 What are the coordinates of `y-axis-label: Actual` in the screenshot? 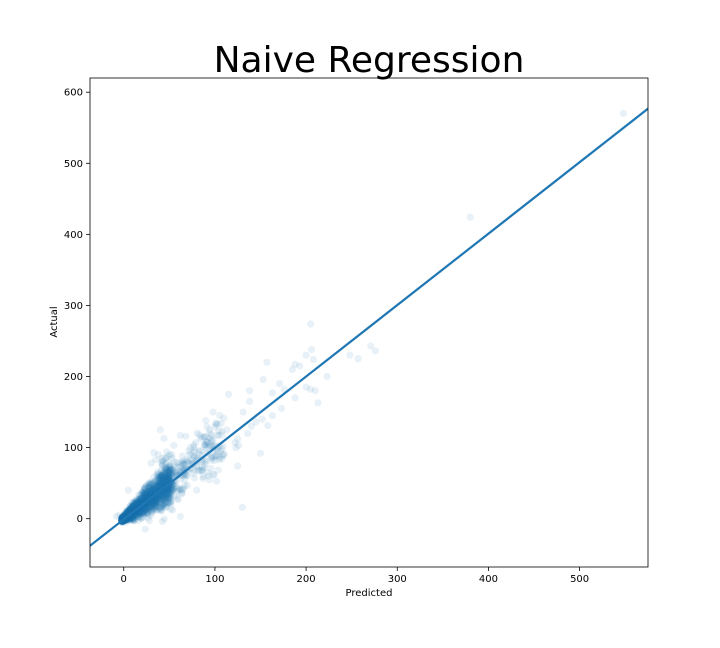 It's located at (54, 321).